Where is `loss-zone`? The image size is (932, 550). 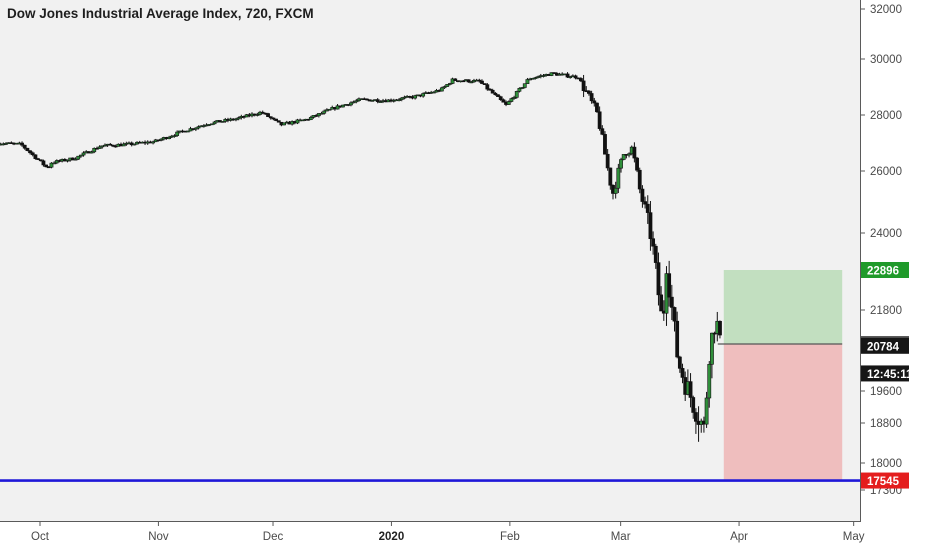
loss-zone is located at coordinates (783, 412).